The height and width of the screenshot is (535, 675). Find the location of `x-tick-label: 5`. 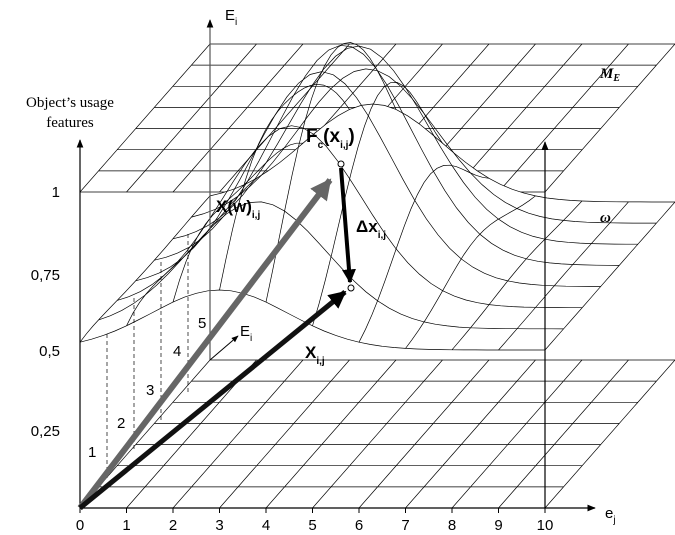

x-tick-label: 5 is located at coordinates (312, 525).